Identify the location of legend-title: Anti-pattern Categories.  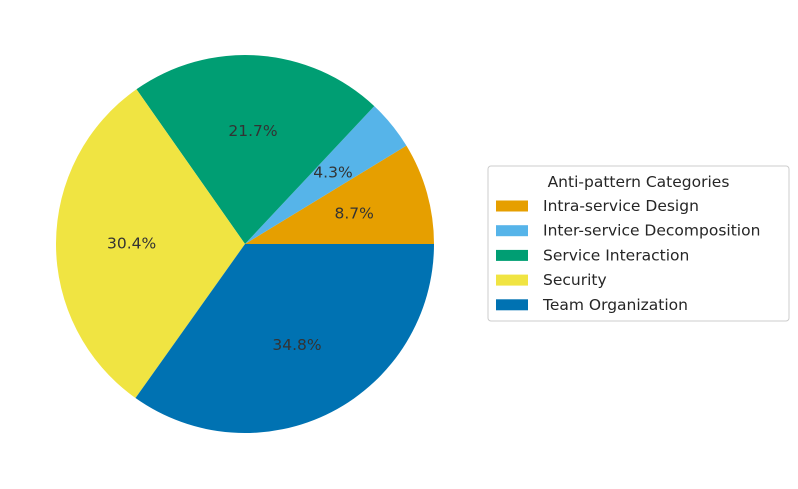
(639, 182).